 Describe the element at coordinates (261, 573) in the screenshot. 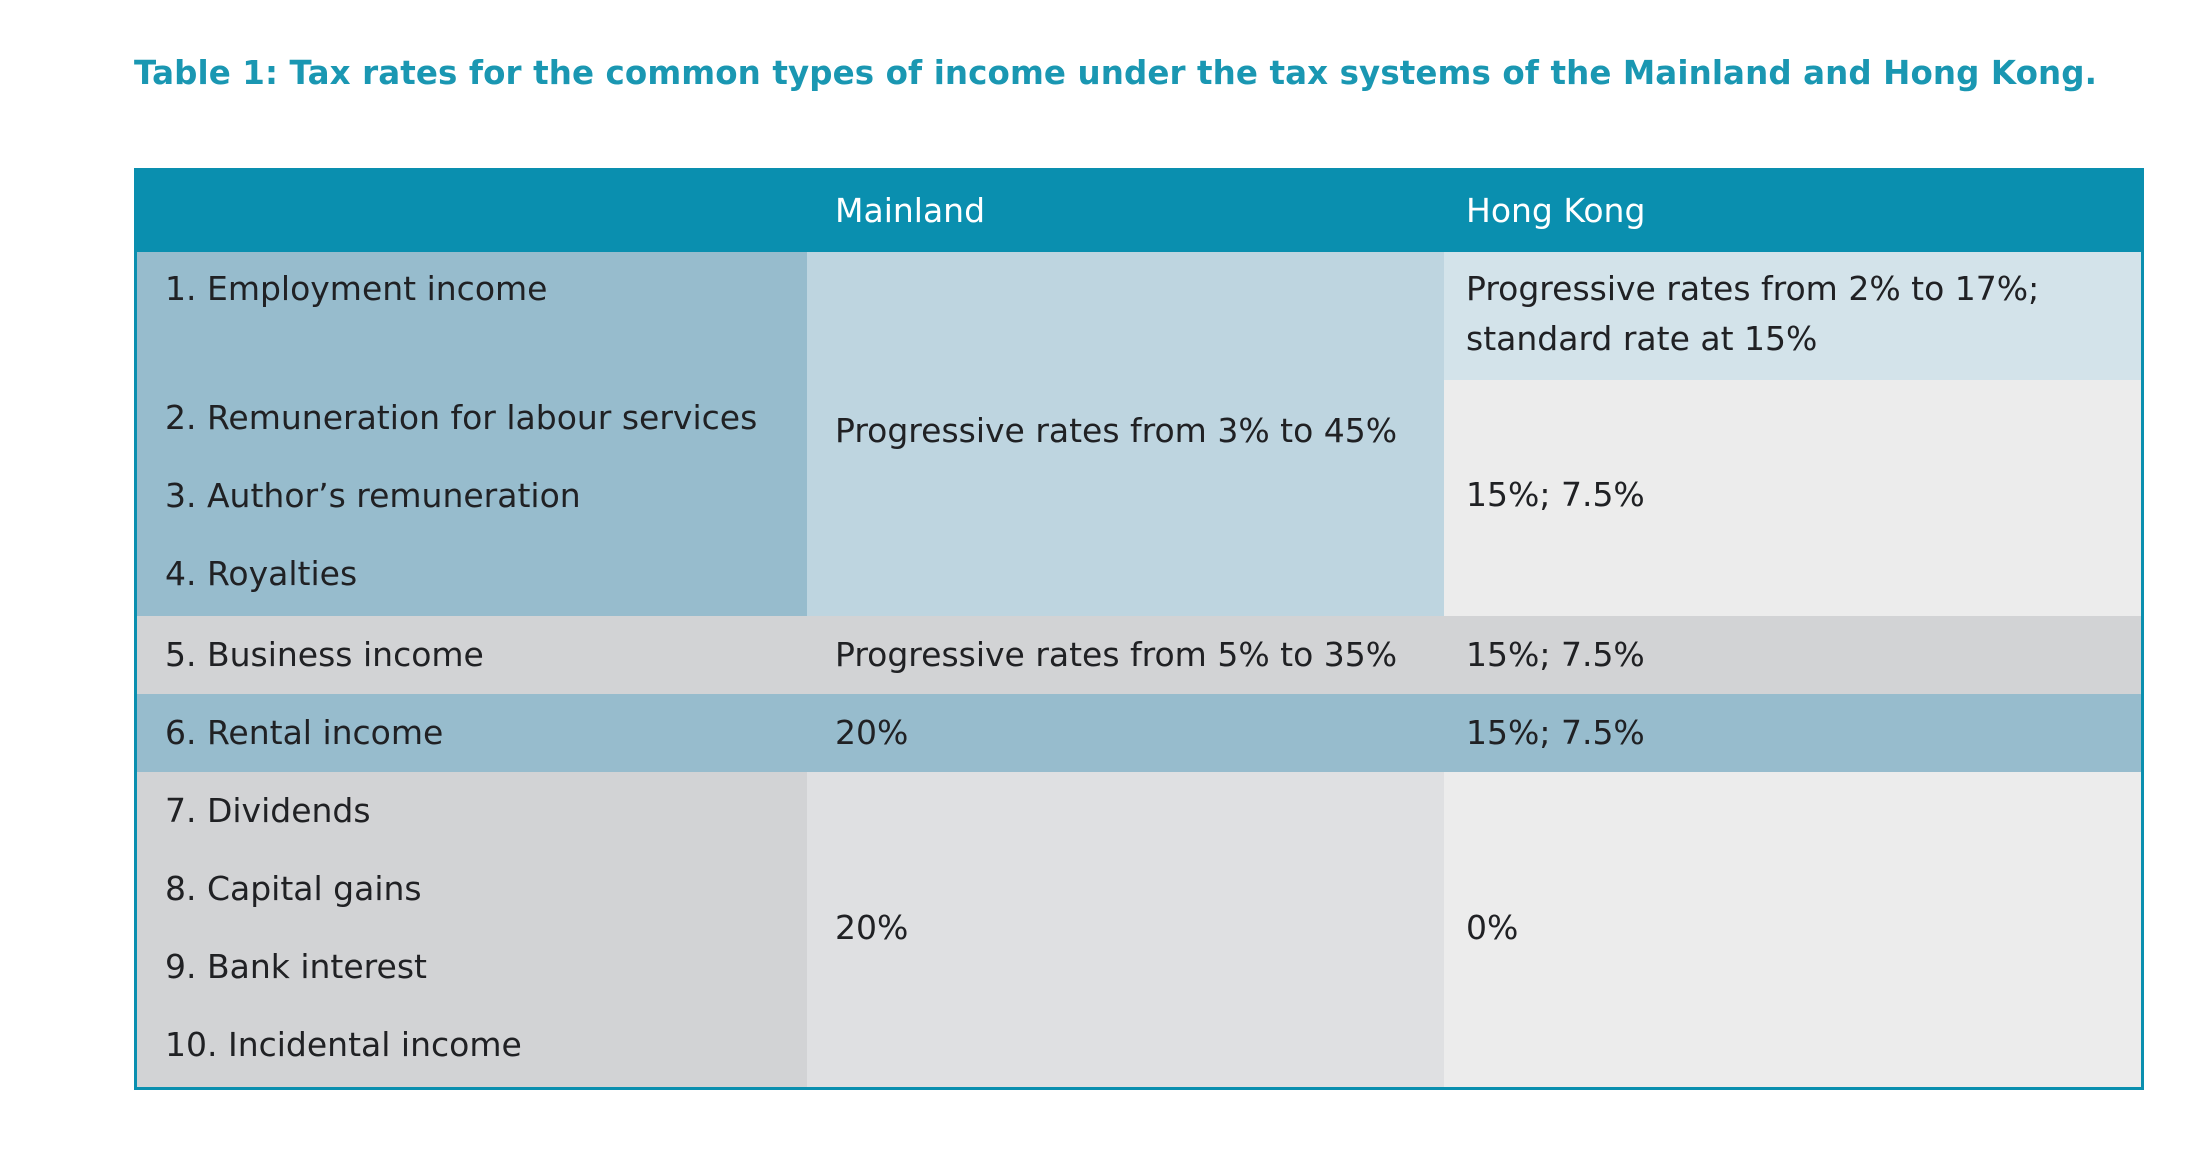

I see `row-label-royalties: 4. Royalties` at that location.